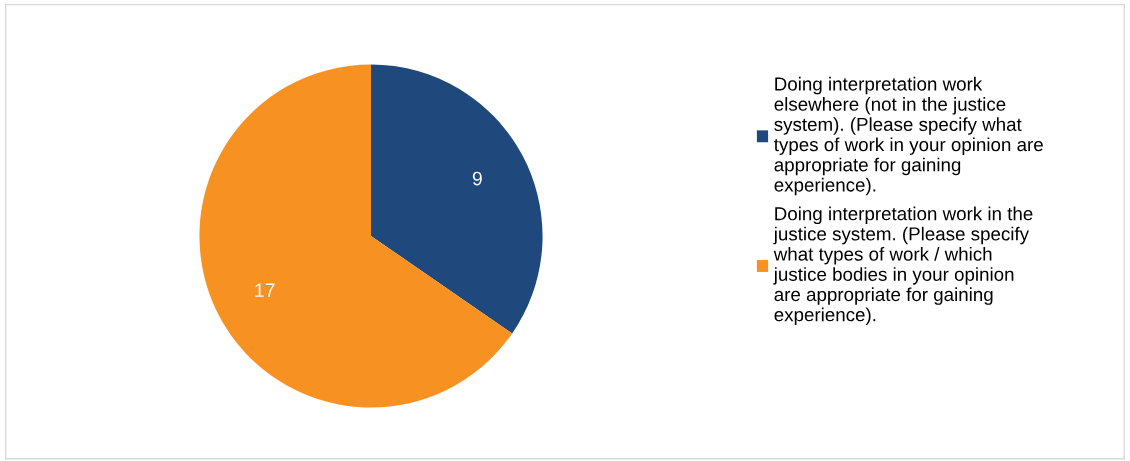 This screenshot has width=1130, height=461. What do you see at coordinates (477, 178) in the screenshot?
I see `data-label: 9` at bounding box center [477, 178].